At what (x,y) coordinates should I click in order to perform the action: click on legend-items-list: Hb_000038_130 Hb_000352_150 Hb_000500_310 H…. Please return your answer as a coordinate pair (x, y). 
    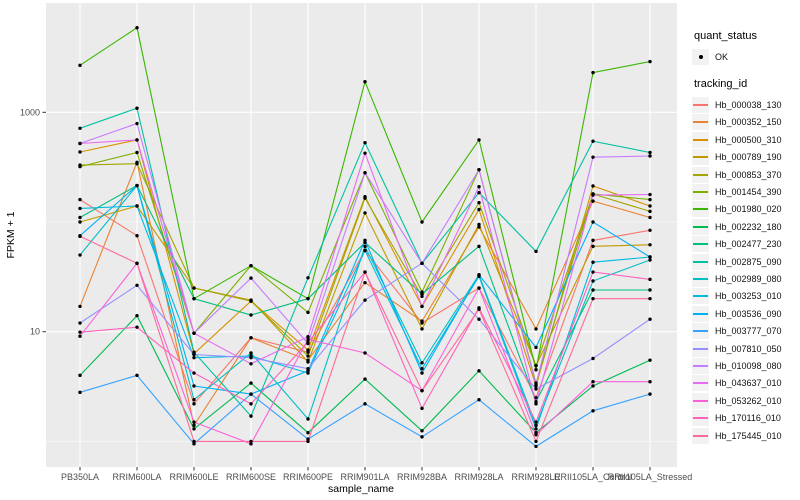
    Looking at the image, I should click on (745, 270).